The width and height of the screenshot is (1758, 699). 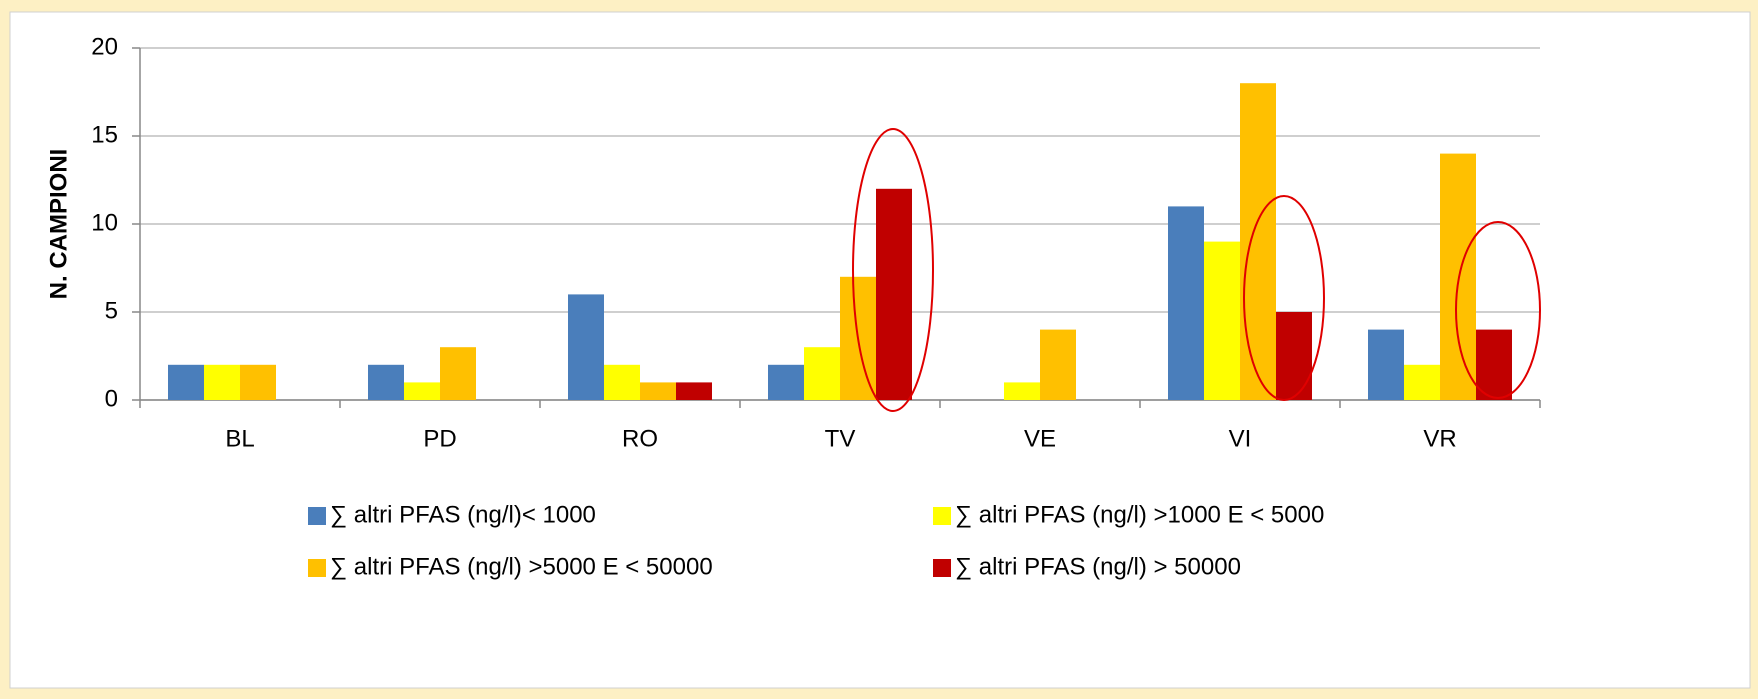 I want to click on y-tick-label: 20, so click(x=104, y=46).